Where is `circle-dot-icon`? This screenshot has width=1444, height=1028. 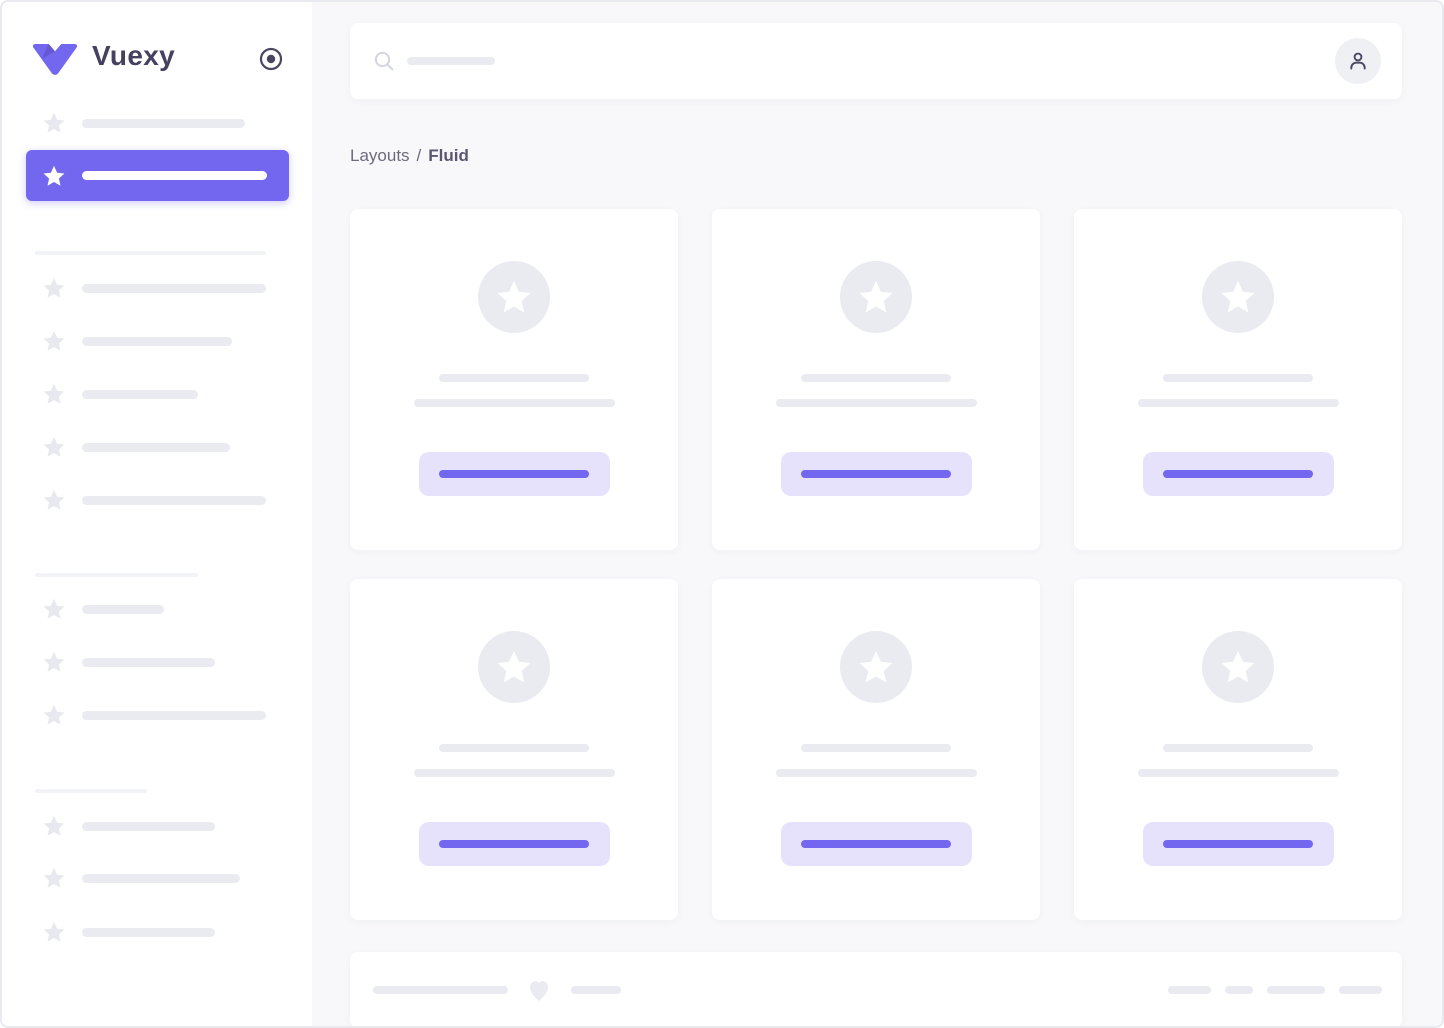
circle-dot-icon is located at coordinates (271, 59).